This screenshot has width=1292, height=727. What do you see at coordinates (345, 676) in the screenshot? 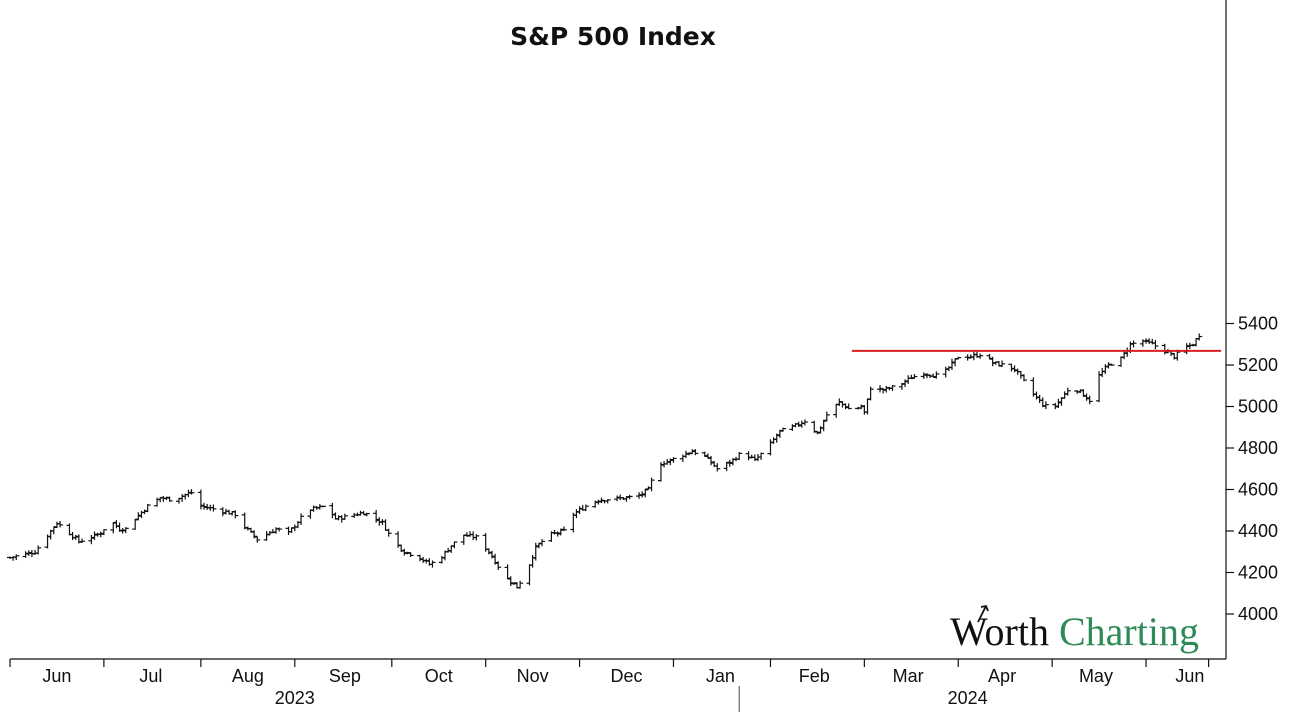
I see `x-month-label: Sep` at bounding box center [345, 676].